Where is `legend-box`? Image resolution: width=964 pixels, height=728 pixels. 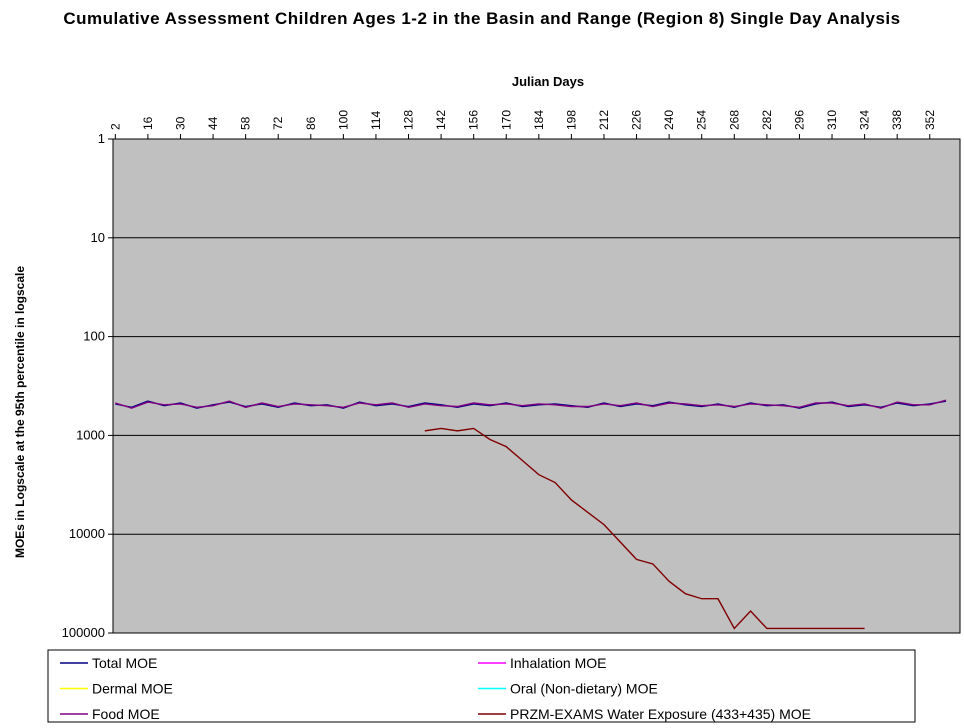 legend-box is located at coordinates (481, 686).